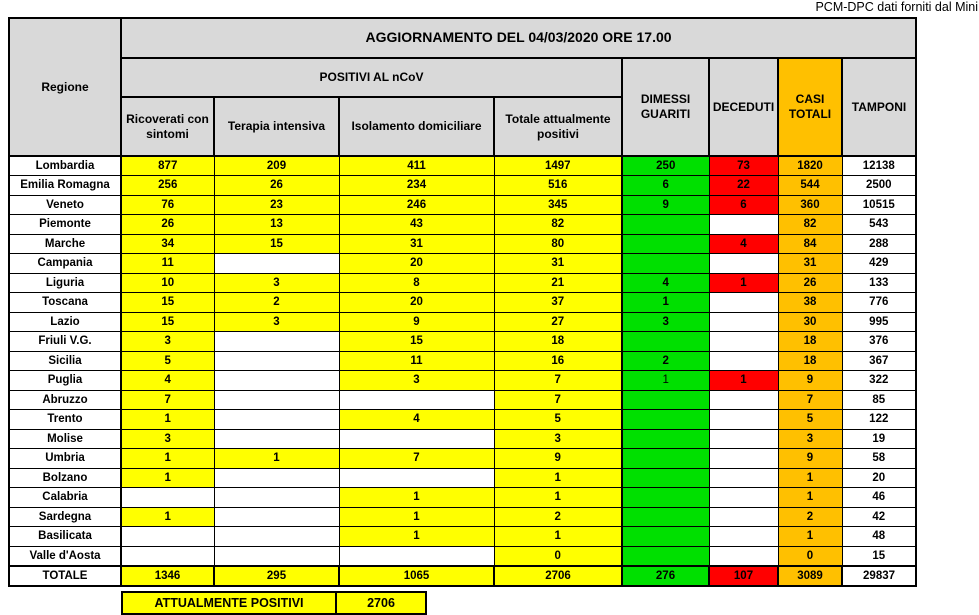  What do you see at coordinates (167, 204) in the screenshot?
I see `cell-ricoverati: 76` at bounding box center [167, 204].